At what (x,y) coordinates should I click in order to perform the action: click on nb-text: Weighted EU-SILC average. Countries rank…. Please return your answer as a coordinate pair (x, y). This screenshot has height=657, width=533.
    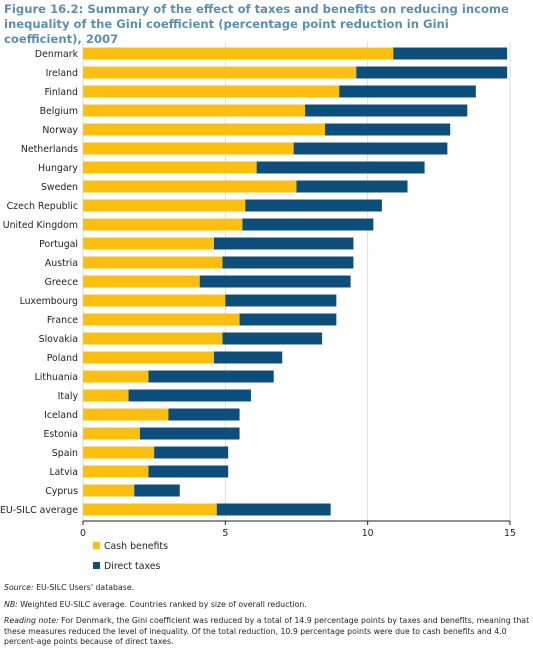
    Looking at the image, I should click on (163, 604).